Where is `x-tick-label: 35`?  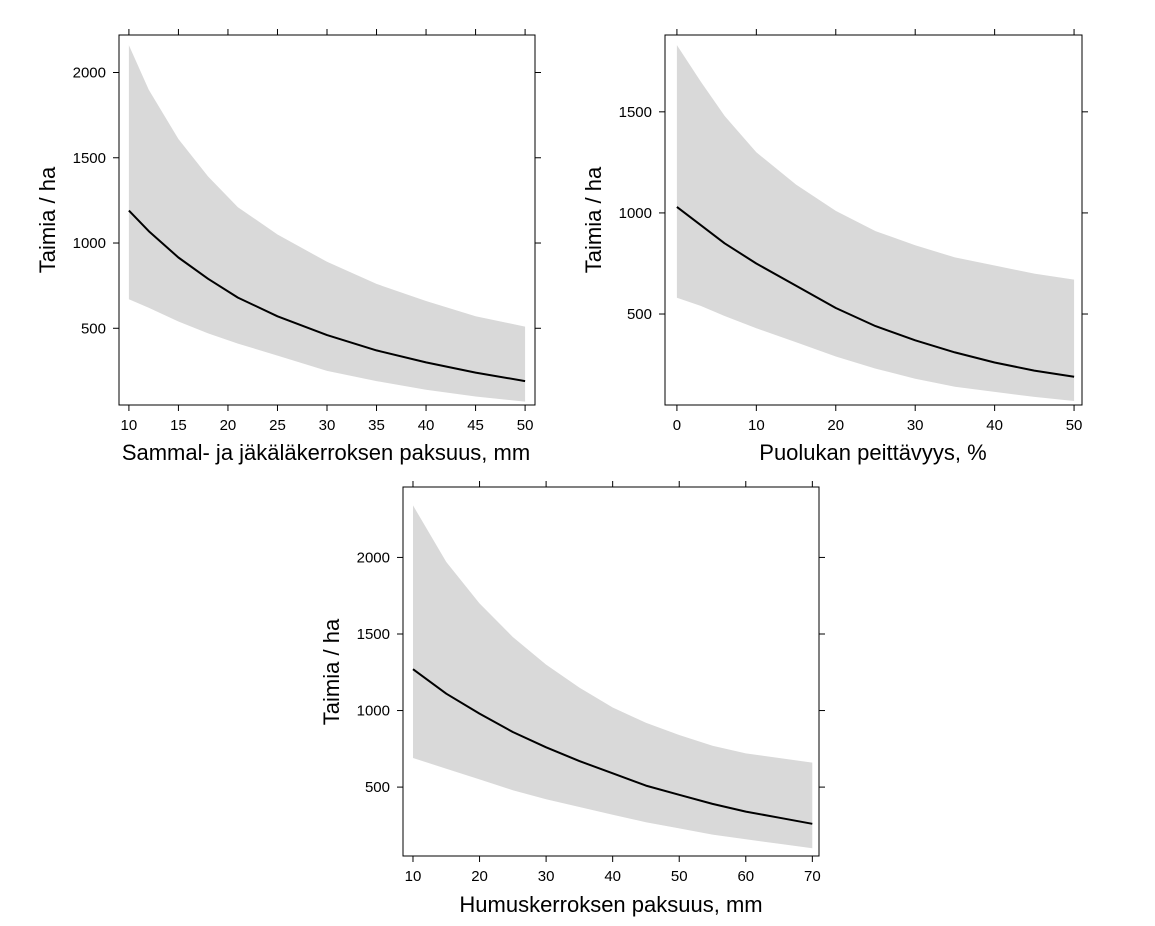 x-tick-label: 35 is located at coordinates (376, 425).